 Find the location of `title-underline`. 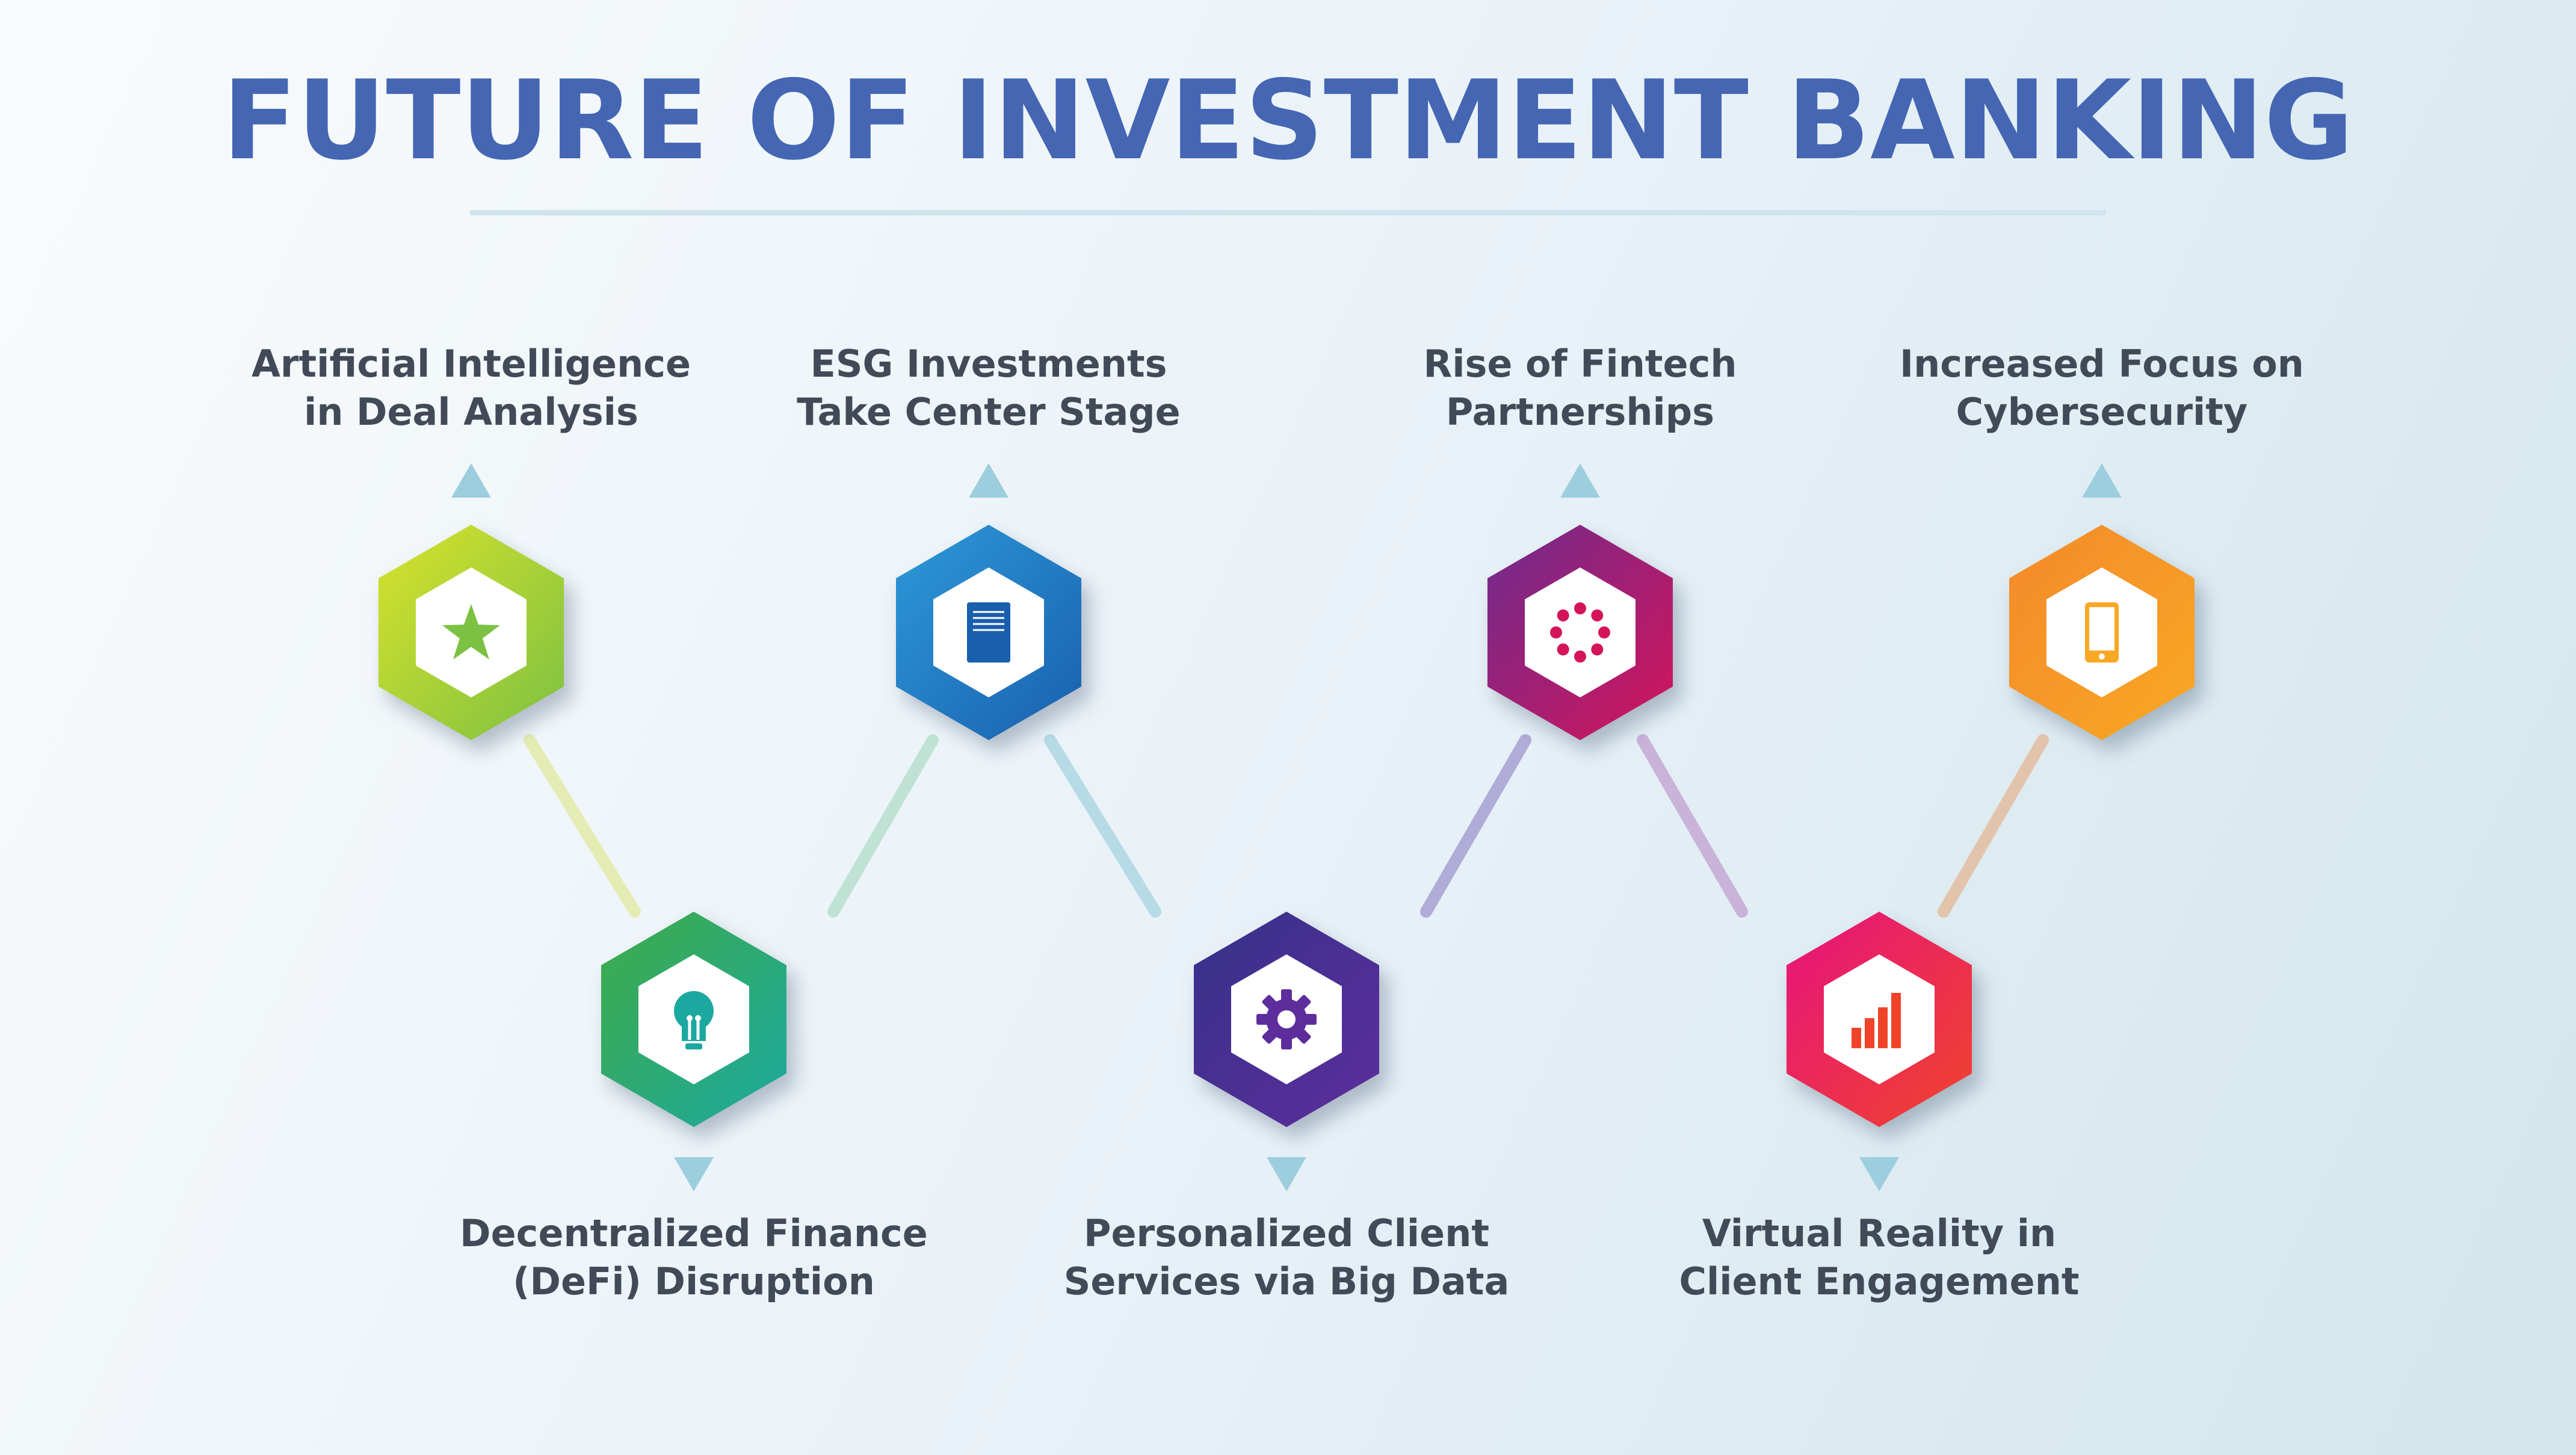

title-underline is located at coordinates (1287, 212).